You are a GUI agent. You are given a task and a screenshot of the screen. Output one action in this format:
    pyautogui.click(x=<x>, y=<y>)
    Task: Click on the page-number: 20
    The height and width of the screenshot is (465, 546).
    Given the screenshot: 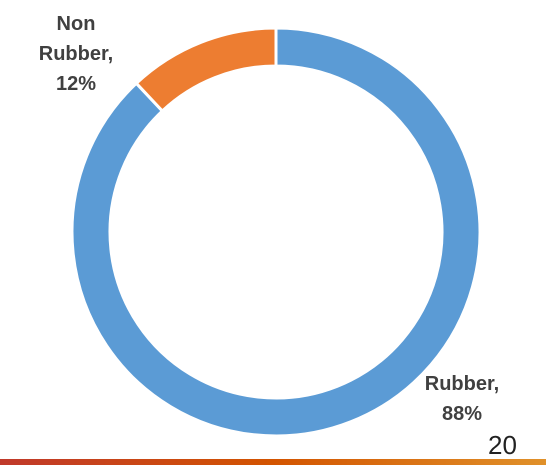 What is the action you would take?
    pyautogui.click(x=502, y=445)
    